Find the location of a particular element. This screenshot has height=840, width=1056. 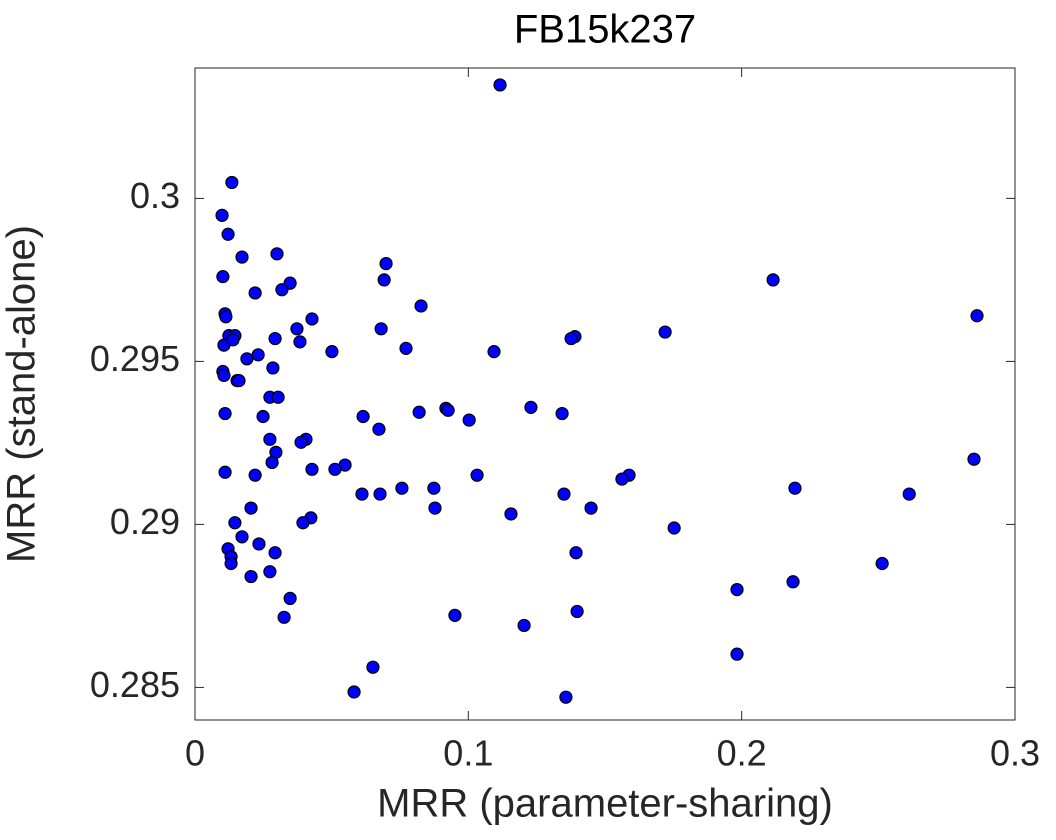

y-tick-label: 0.3 is located at coordinates (155, 195).